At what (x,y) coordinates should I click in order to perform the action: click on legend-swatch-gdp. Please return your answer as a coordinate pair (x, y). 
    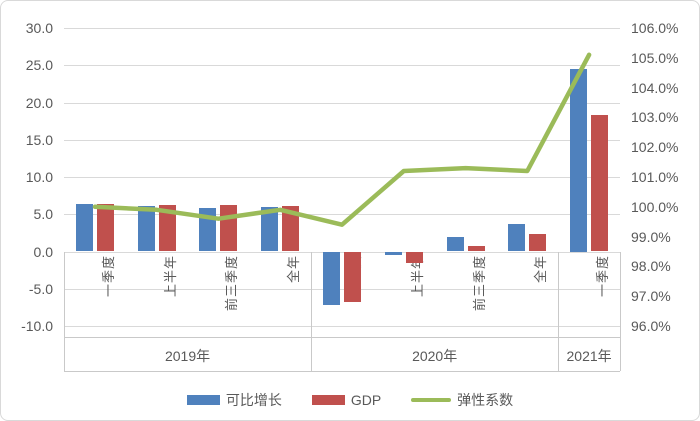
    Looking at the image, I should click on (328, 400).